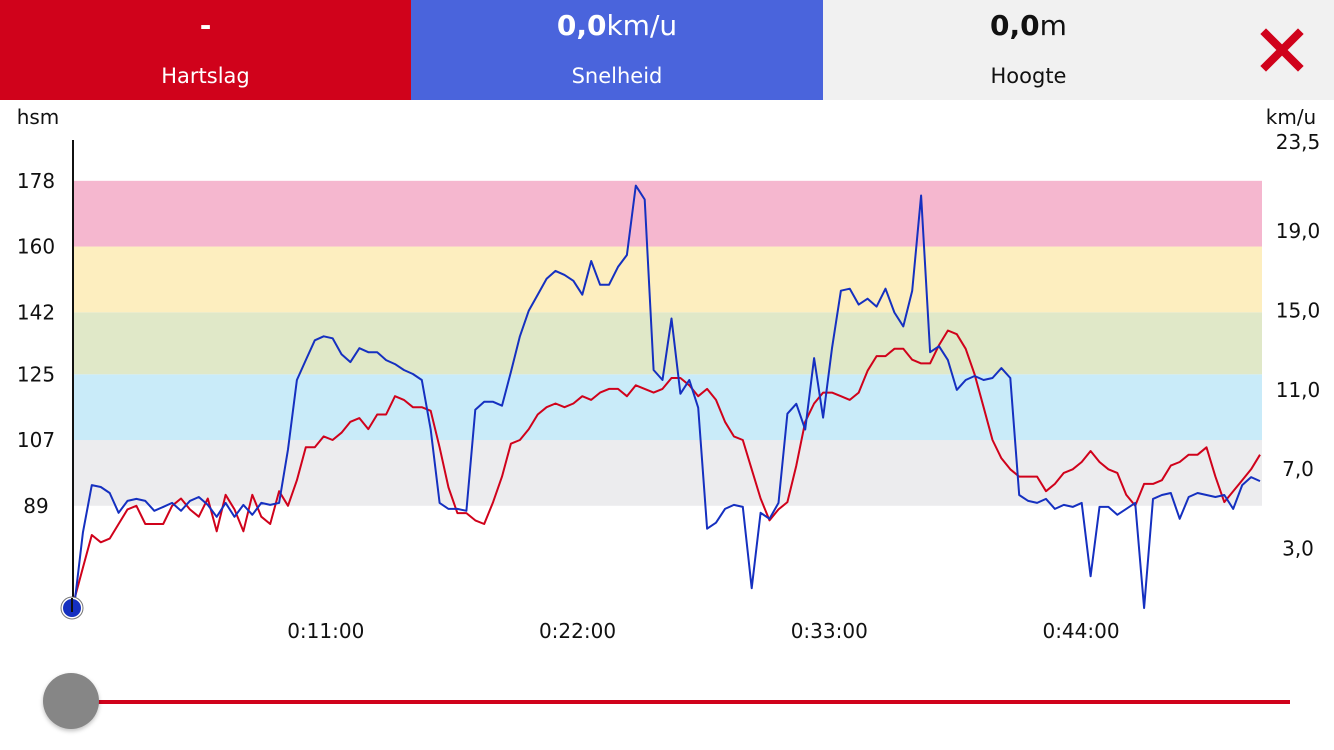  Describe the element at coordinates (617, 76) in the screenshot. I see `speed-label: Snelheid` at that location.